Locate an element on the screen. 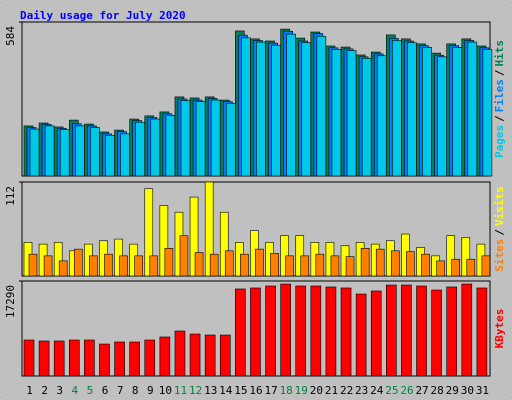  x-tick-label: 26 is located at coordinates (406, 390).